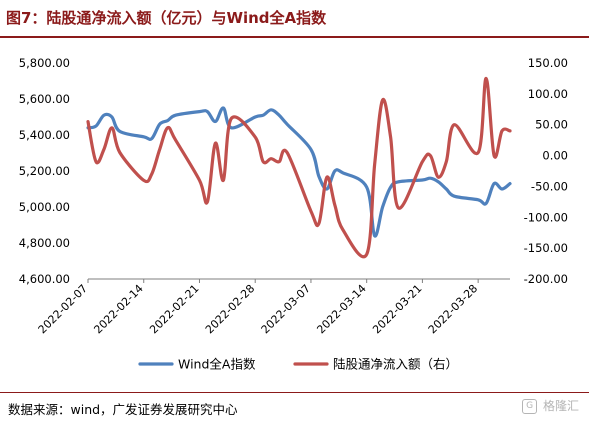  I want to click on x-tick-label: 2022-02-21, so click(174, 309).